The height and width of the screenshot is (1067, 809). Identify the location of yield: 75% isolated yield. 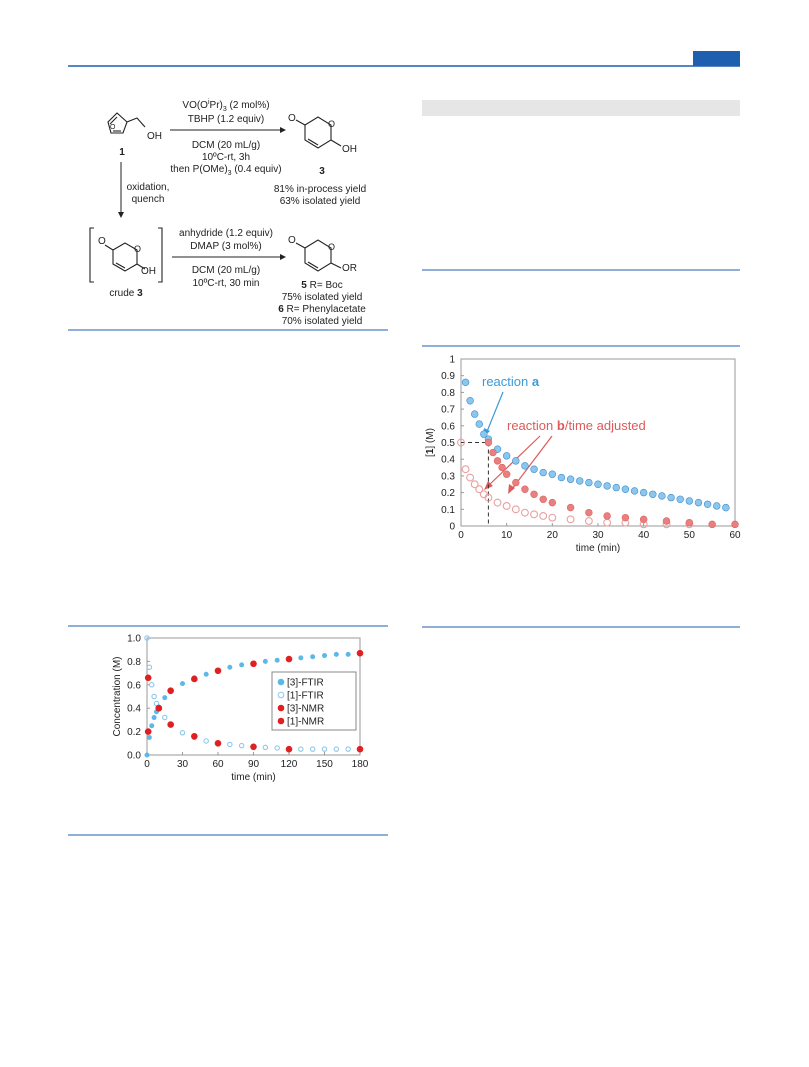
(322, 297).